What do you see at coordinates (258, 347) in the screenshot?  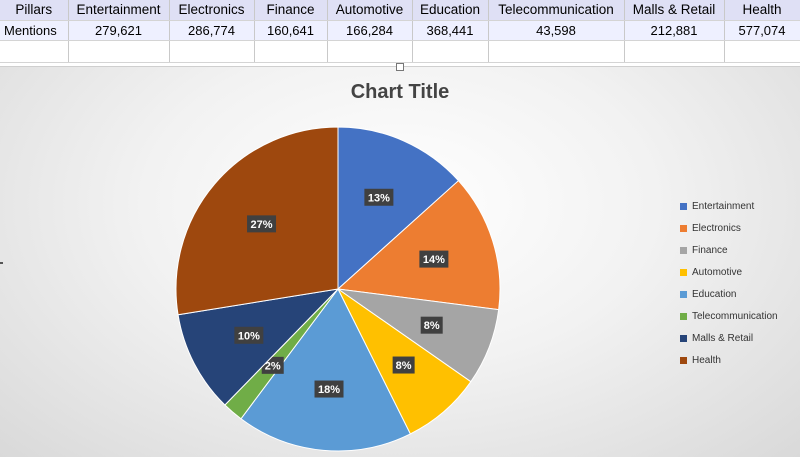 I see `pie-slice-malls-retail` at bounding box center [258, 347].